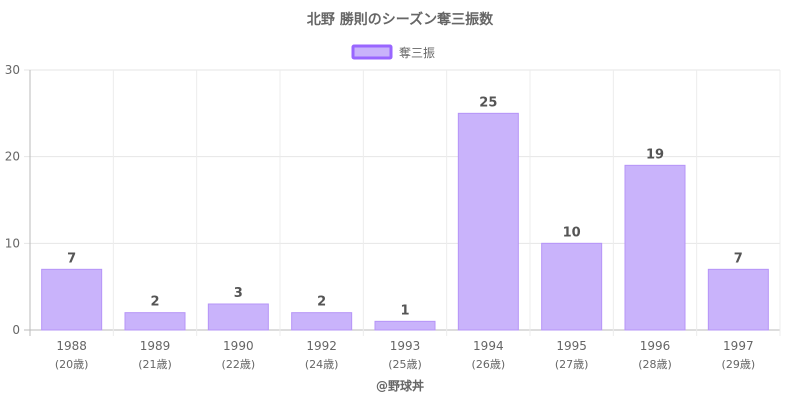 This screenshot has width=800, height=400. I want to click on x-tick-label: 1990, so click(238, 346).